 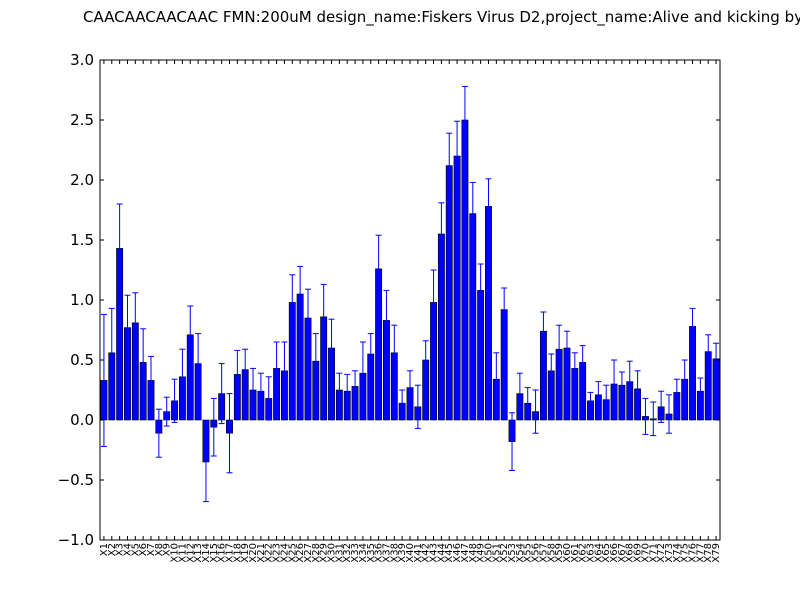 I want to click on x-tick-label: X45, so click(x=449, y=553).